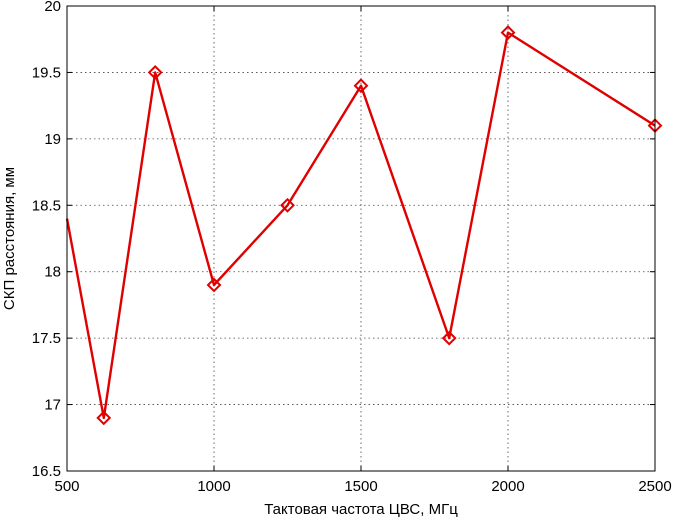  I want to click on y-tick-label: 19, so click(52, 139).